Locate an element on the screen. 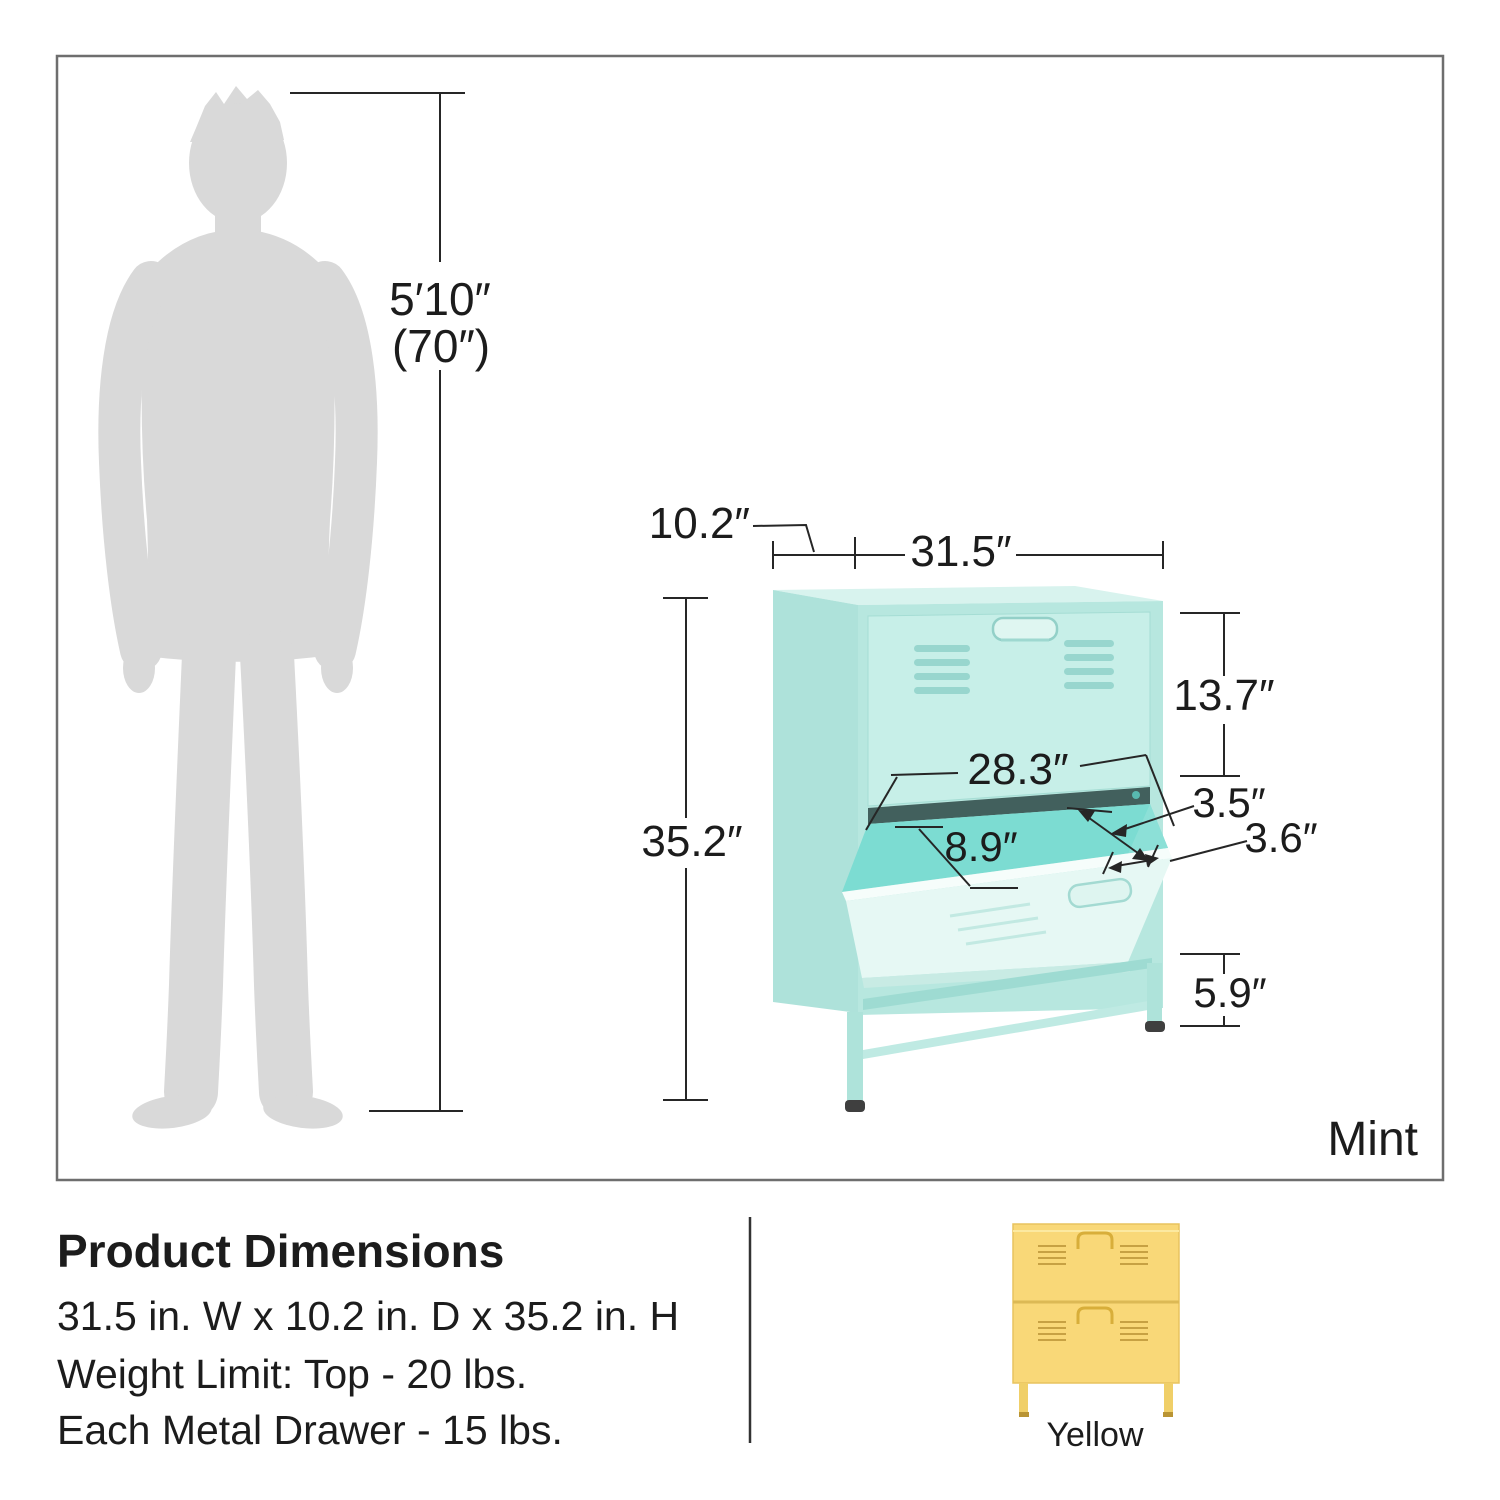 The image size is (1500, 1500). stretcher-rail-upper is located at coordinates (1007, 984).